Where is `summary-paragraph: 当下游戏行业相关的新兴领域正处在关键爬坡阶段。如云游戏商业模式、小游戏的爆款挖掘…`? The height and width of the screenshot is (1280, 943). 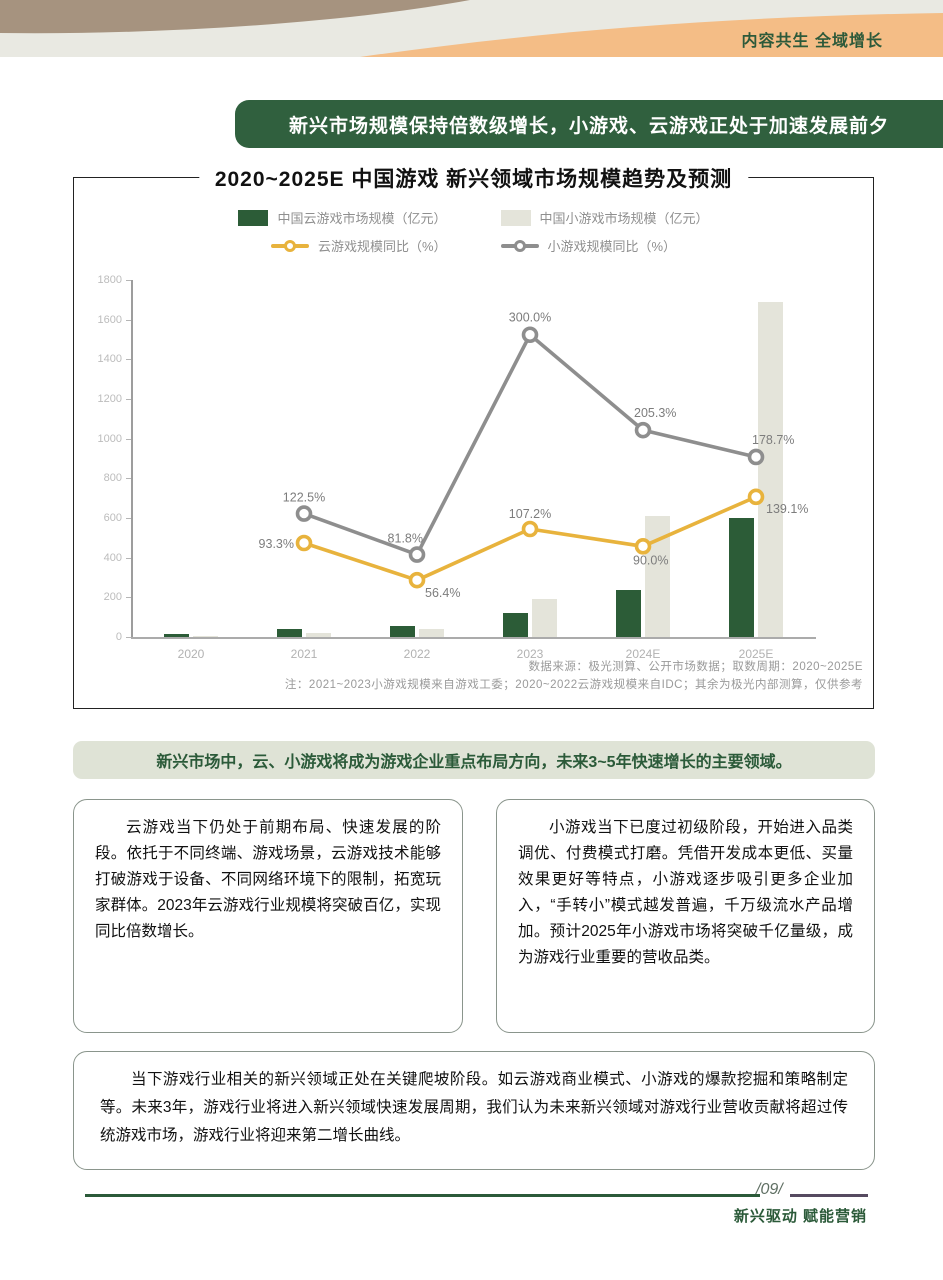 summary-paragraph: 当下游戏行业相关的新兴领域正处在关键爬坡阶段。如云游戏商业模式、小游戏的爆款挖掘… is located at coordinates (474, 1107).